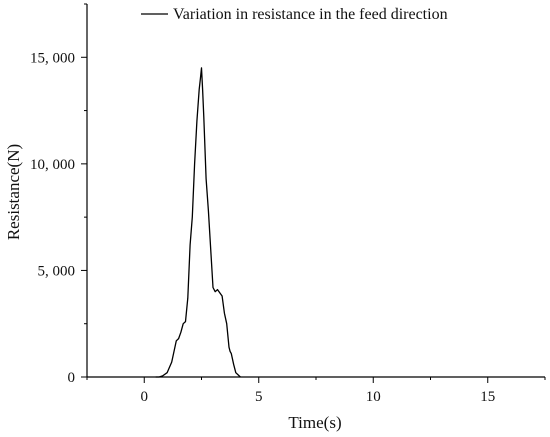  Describe the element at coordinates (57, 271) in the screenshot. I see `y-tick-label: 5, 000` at that location.